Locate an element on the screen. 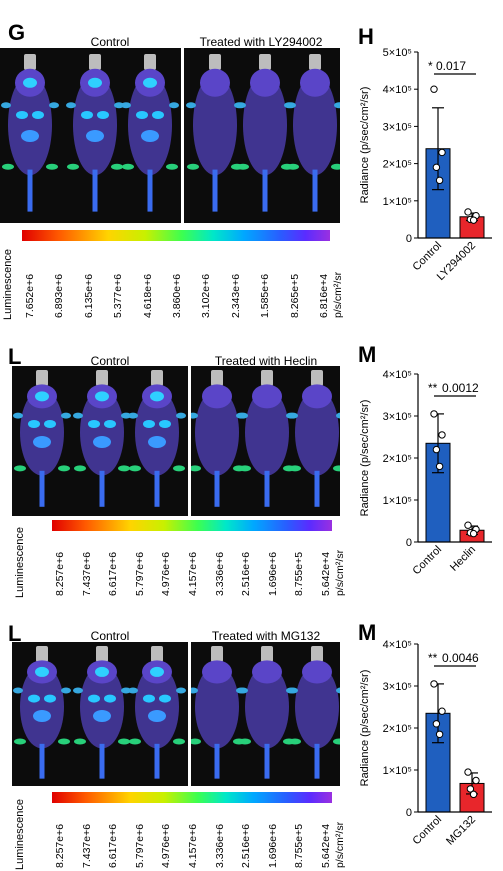  treated-label: Treated with LY294002 is located at coordinates (261, 42).